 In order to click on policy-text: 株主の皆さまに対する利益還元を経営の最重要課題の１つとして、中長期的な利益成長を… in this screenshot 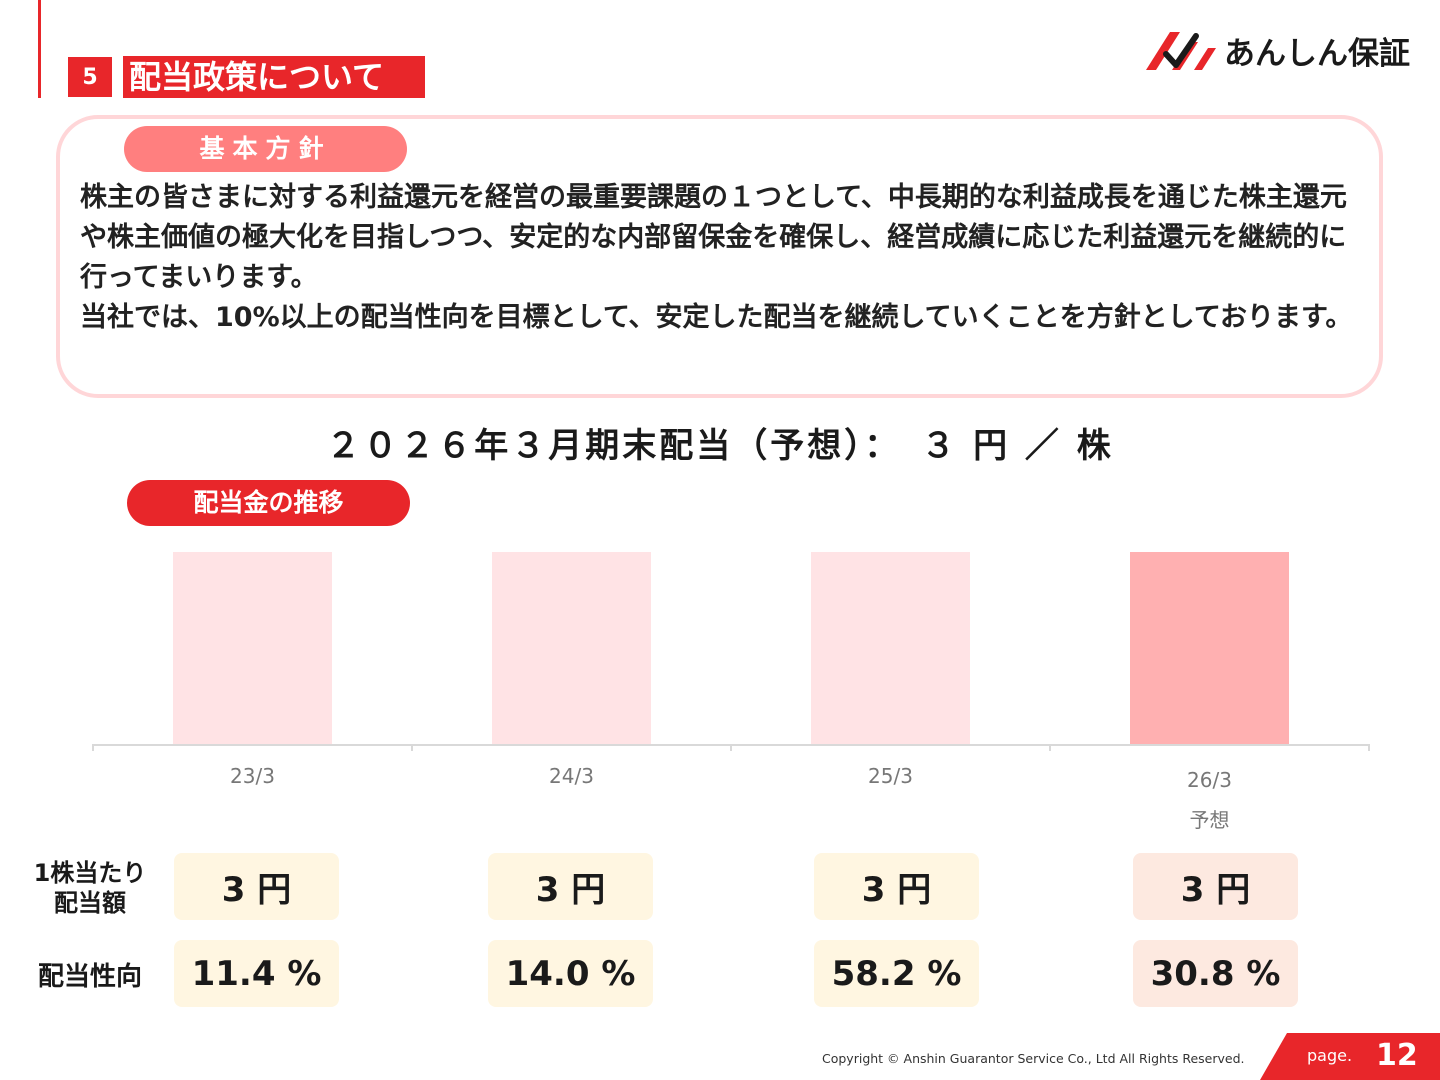, I will do `click(725, 258)`.